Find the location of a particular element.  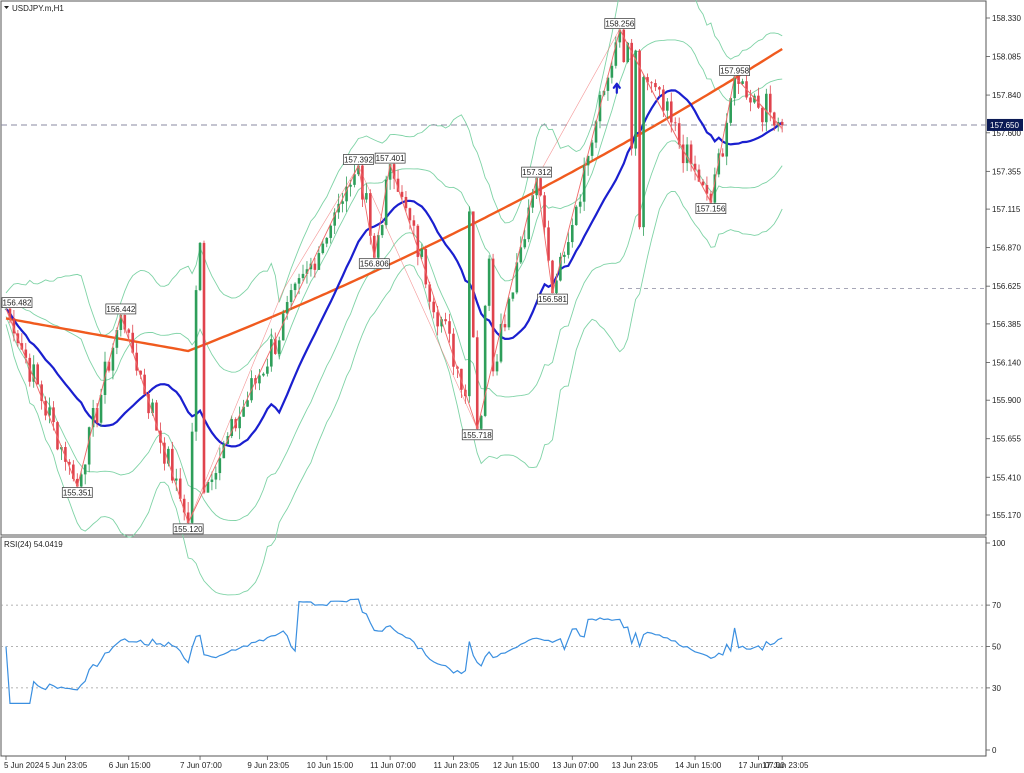

zigzag-label: 158.256 is located at coordinates (620, 23).